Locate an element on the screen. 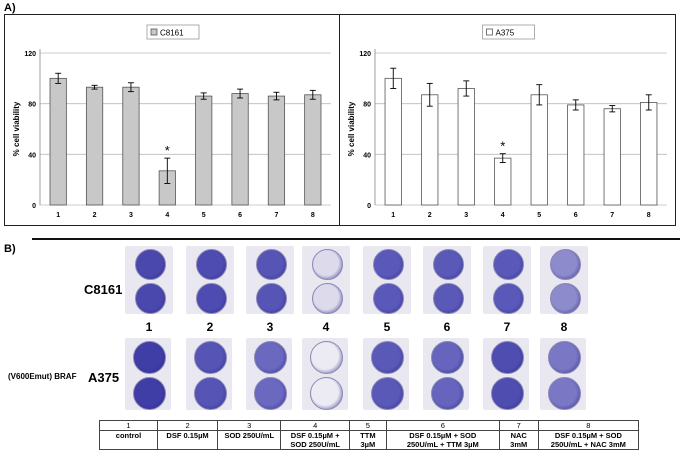 The height and width of the screenshot is (463, 680). condition-cell: 3µM is located at coordinates (367, 445).